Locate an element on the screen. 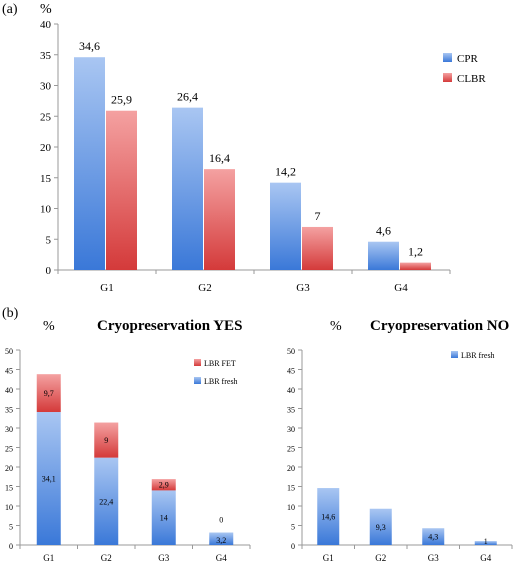 This screenshot has width=520, height=562. panel-b-right-x-tick-label: G2 is located at coordinates (380, 557).